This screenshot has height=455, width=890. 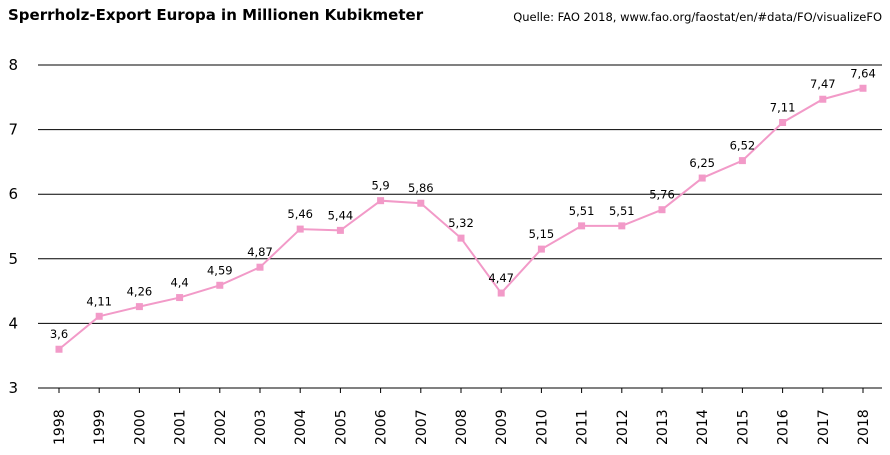 I want to click on x-tick-label: 2007, so click(x=422, y=427).